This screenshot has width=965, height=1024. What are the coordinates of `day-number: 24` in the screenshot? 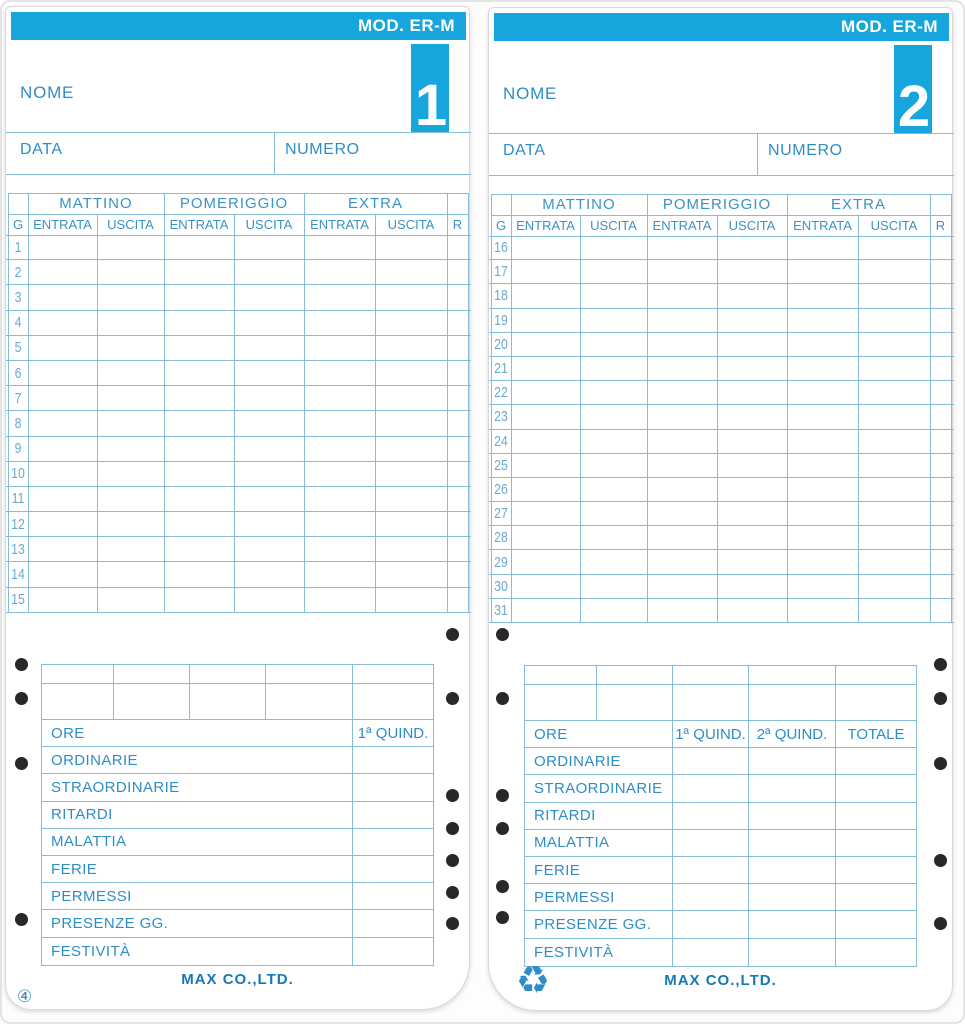 It's located at (501, 441).